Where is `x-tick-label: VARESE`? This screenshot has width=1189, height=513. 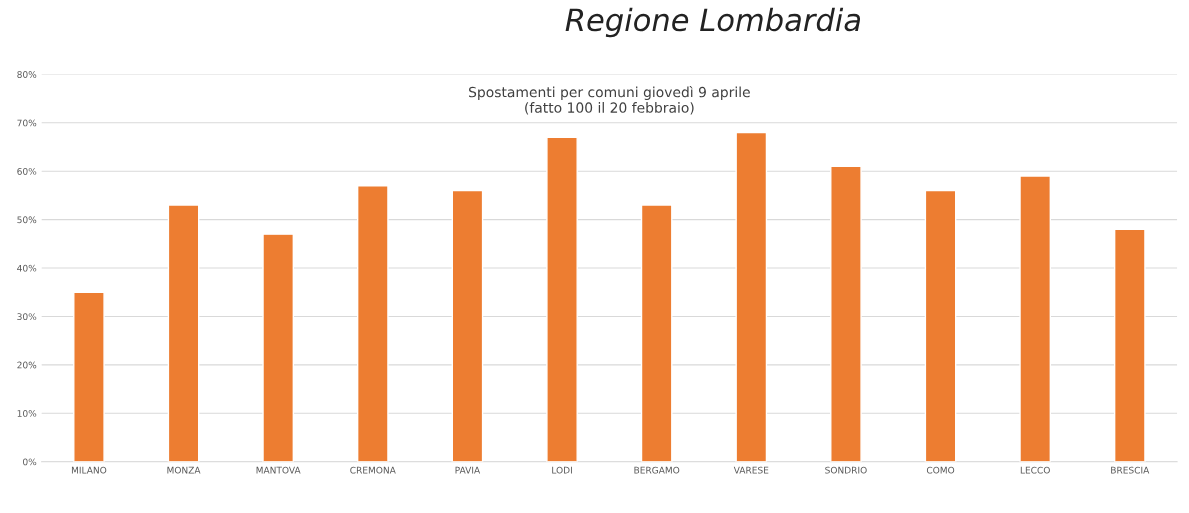
x-tick-label: VARESE is located at coordinates (751, 470).